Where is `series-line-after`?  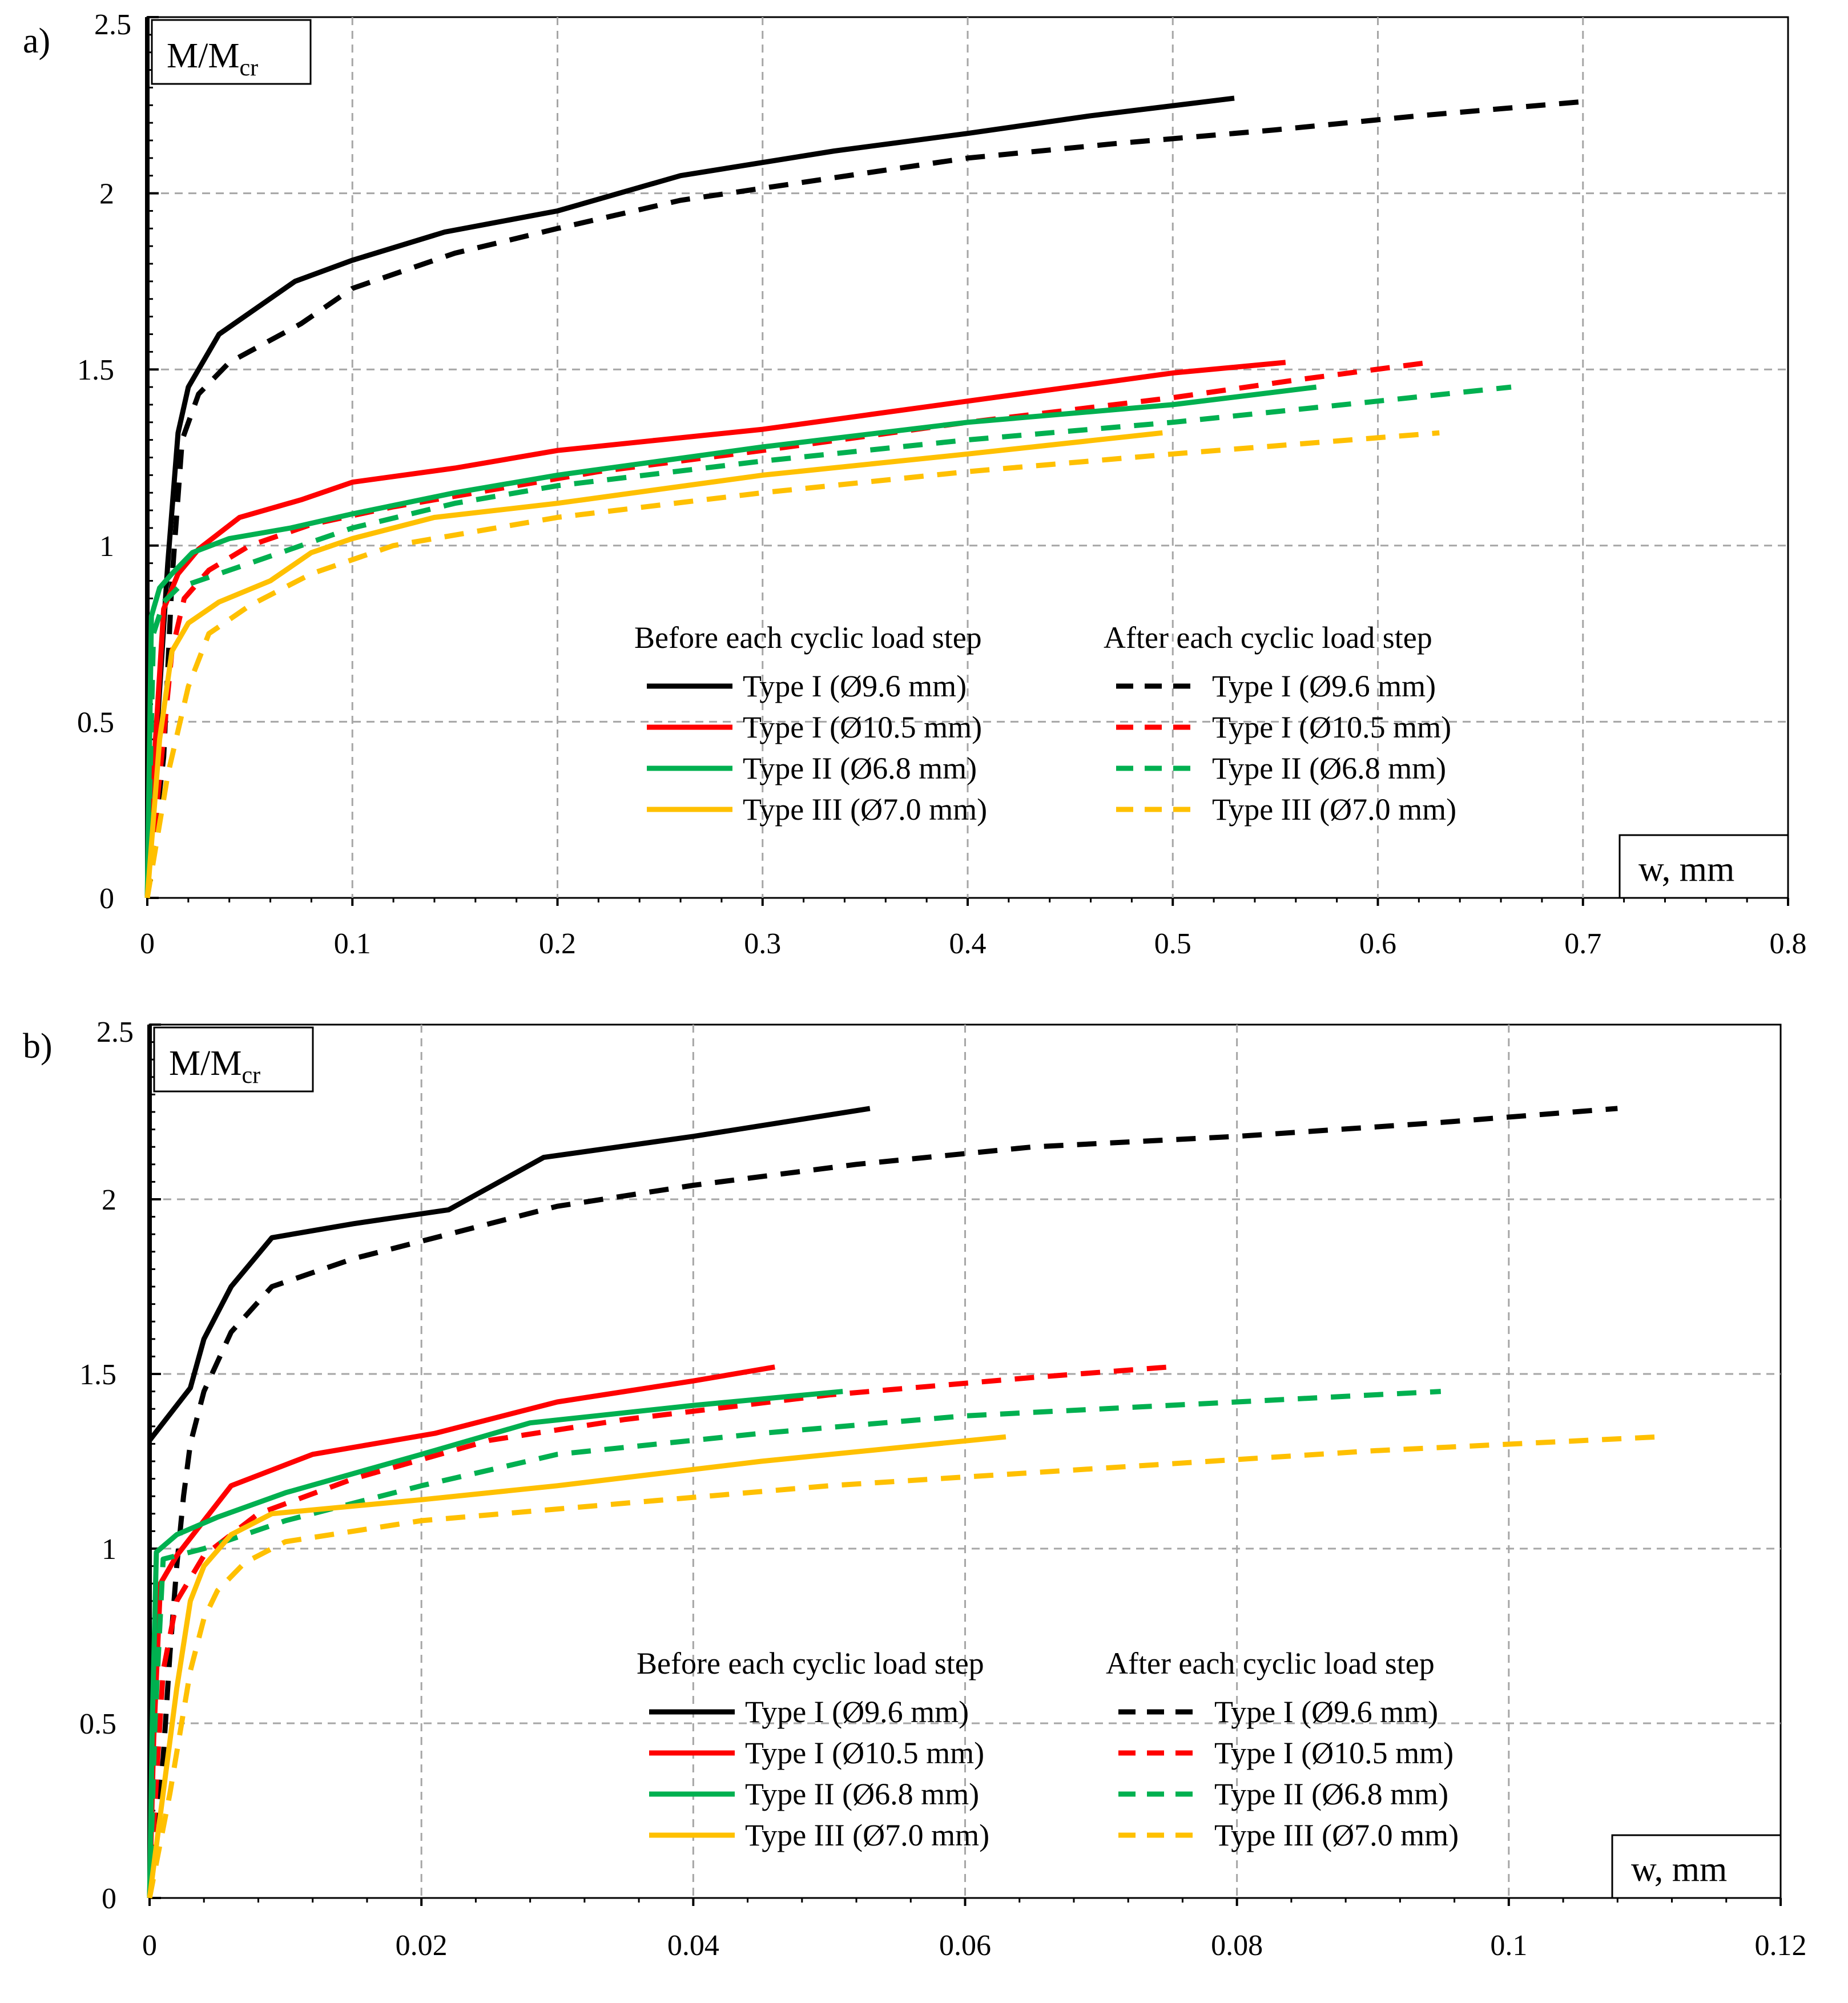 series-line-after is located at coordinates (658, 1631).